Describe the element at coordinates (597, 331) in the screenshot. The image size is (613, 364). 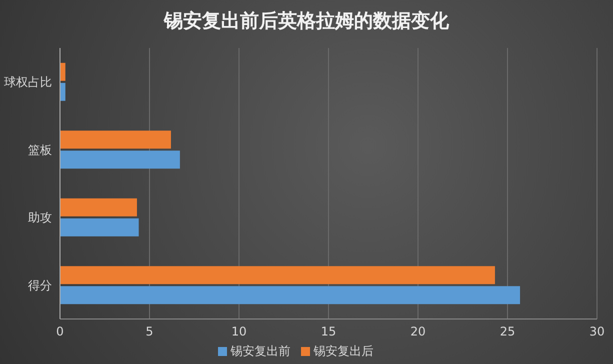
I see `x-tick-label: 30` at that location.